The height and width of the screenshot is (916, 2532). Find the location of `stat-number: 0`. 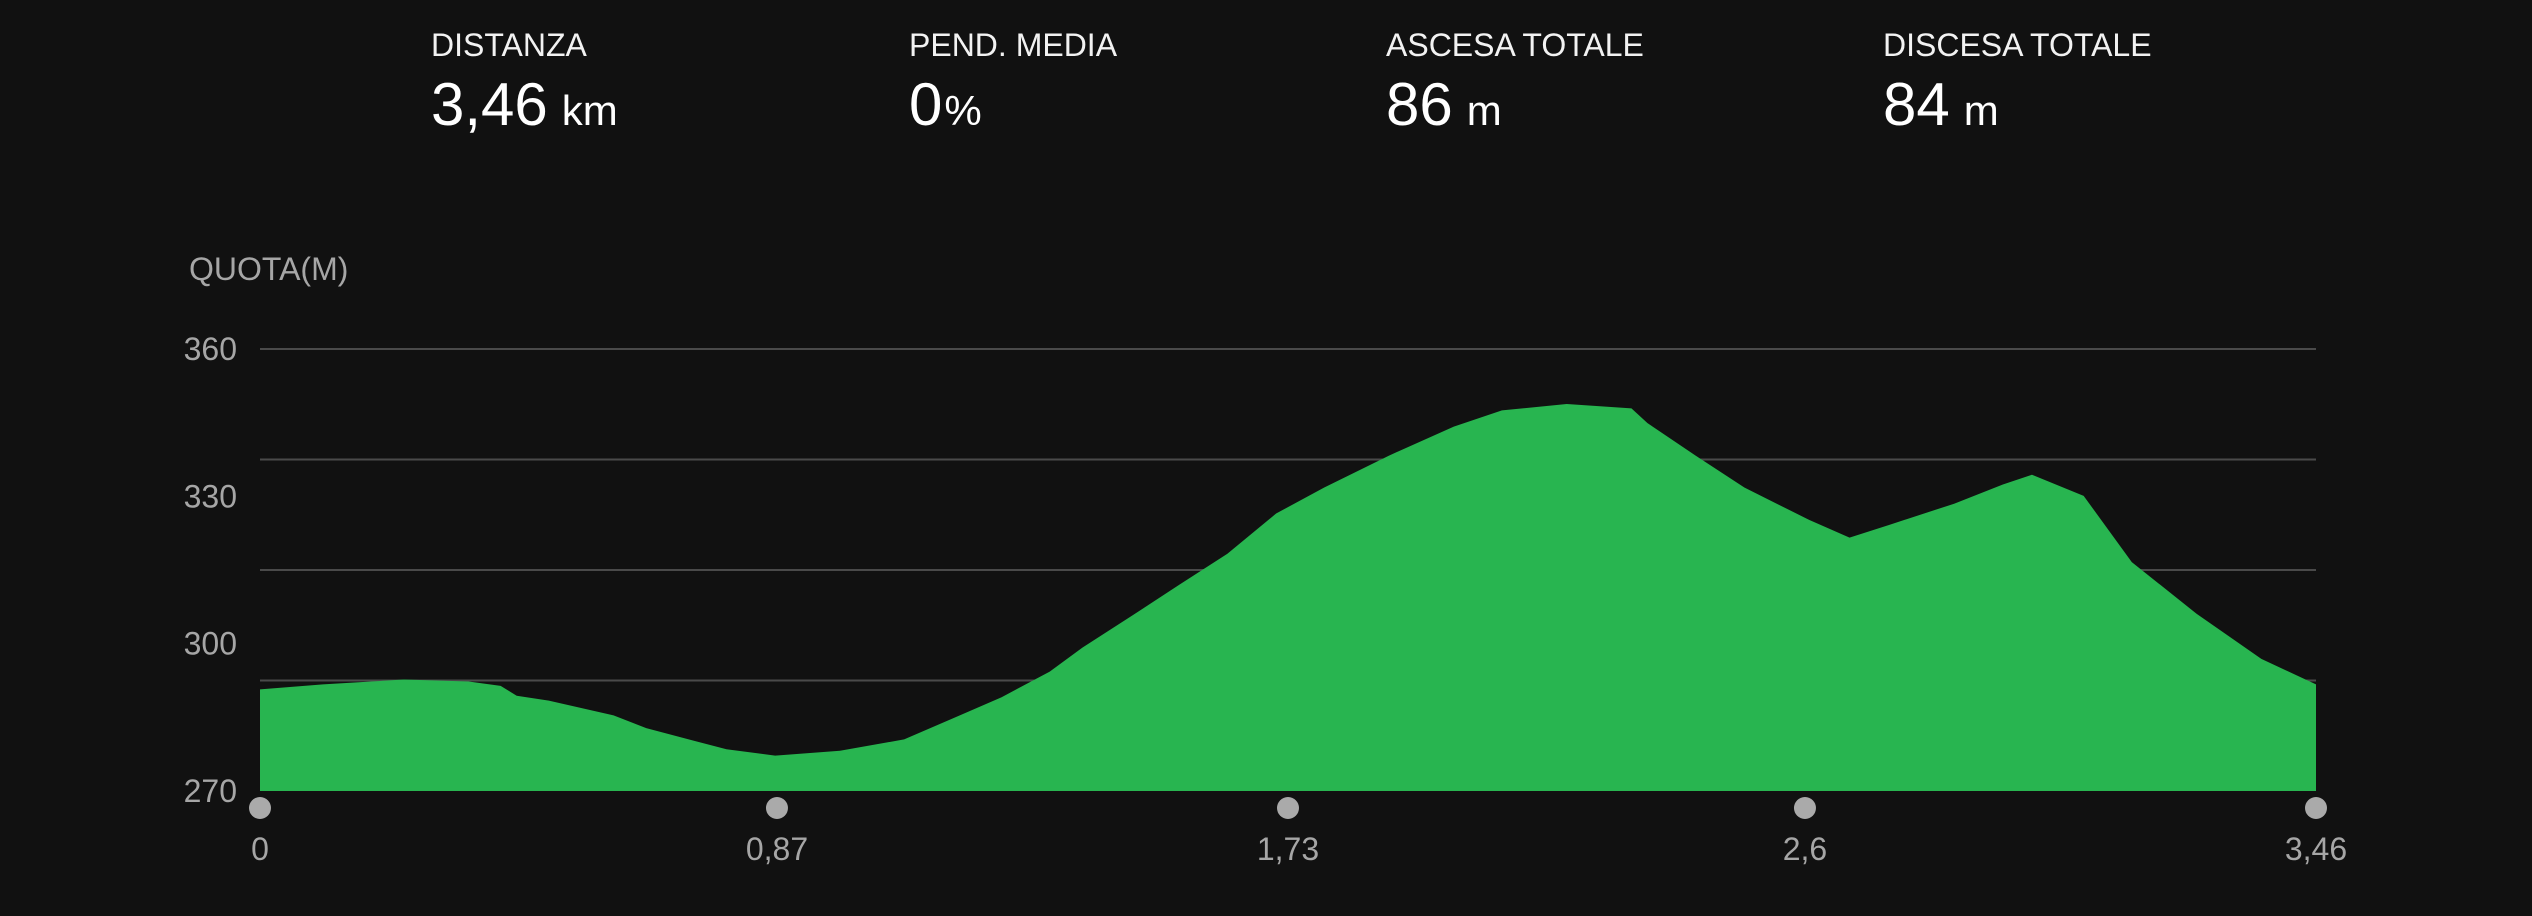

stat-number: 0 is located at coordinates (925, 104).